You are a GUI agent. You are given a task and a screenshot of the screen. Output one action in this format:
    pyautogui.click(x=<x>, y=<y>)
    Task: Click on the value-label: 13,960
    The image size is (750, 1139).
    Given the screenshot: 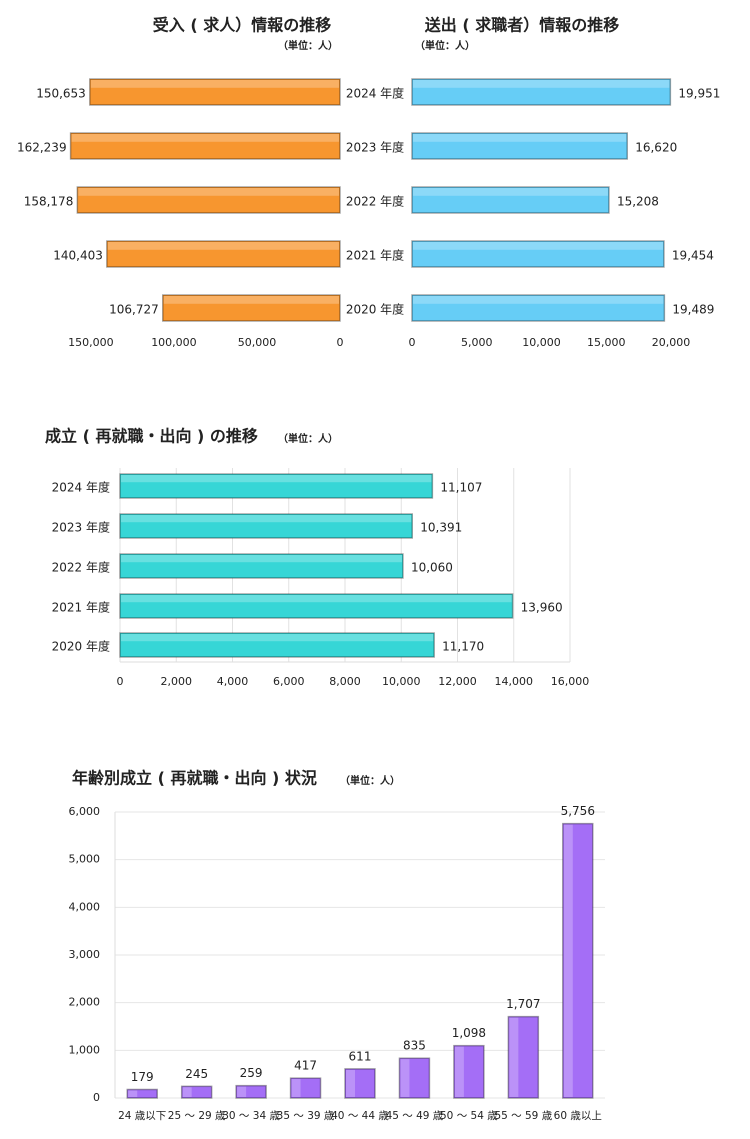 What is the action you would take?
    pyautogui.click(x=542, y=608)
    